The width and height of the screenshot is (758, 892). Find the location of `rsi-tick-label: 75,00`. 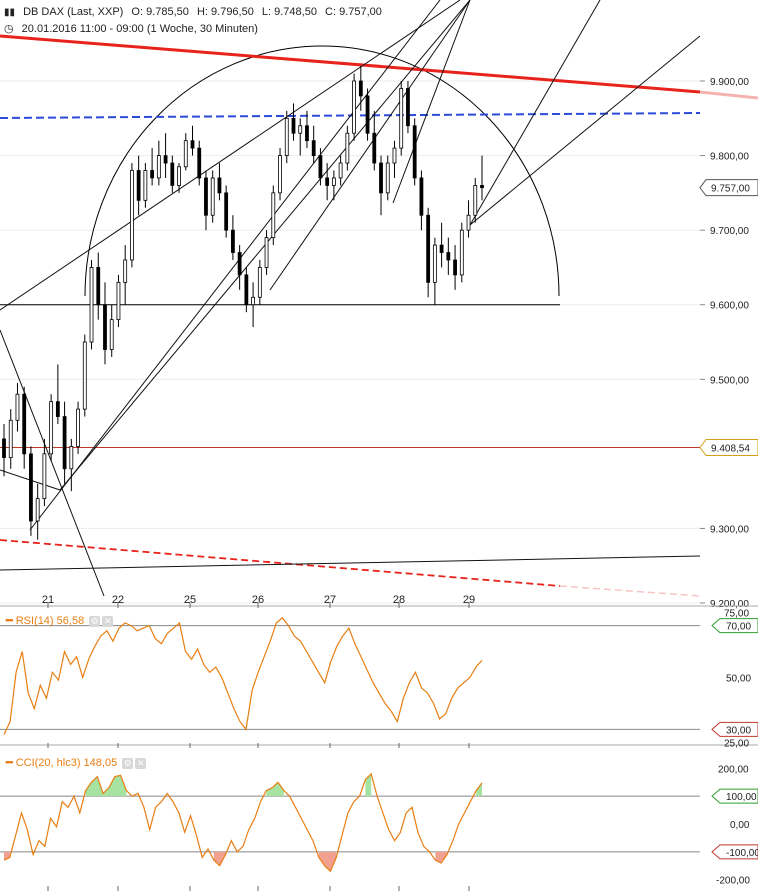

rsi-tick-label: 75,00 is located at coordinates (736, 614).